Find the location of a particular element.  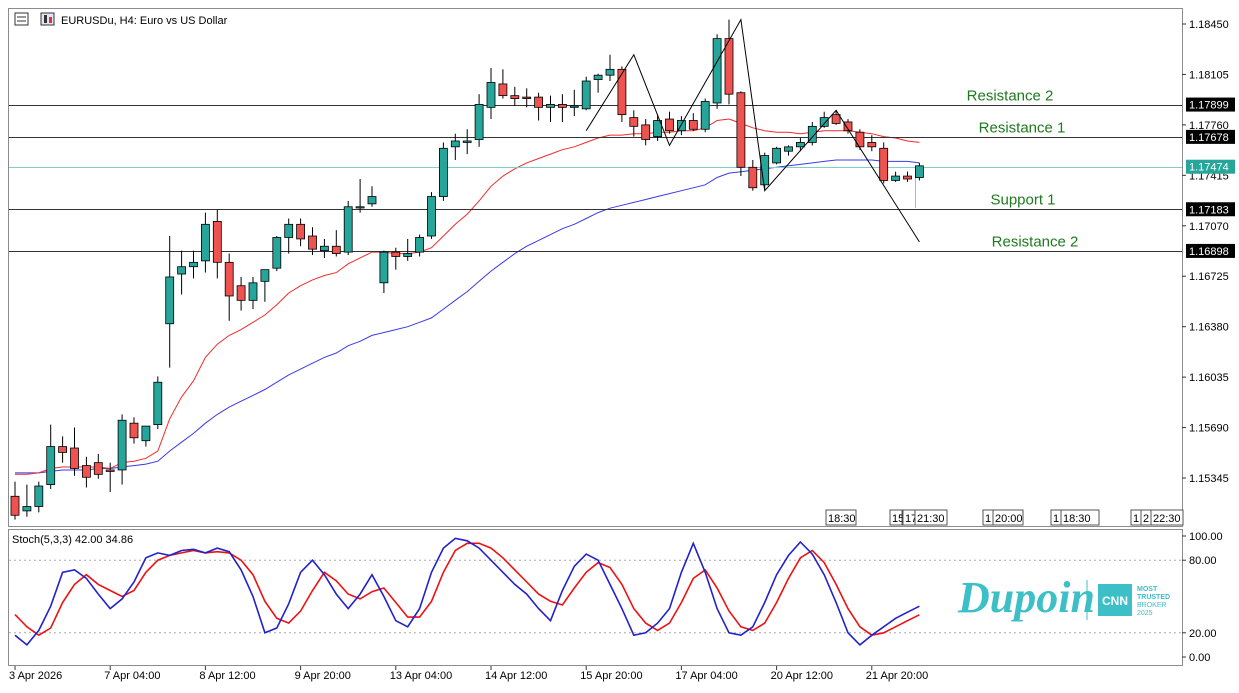

level-price-tag-bg is located at coordinates (1210, 104).